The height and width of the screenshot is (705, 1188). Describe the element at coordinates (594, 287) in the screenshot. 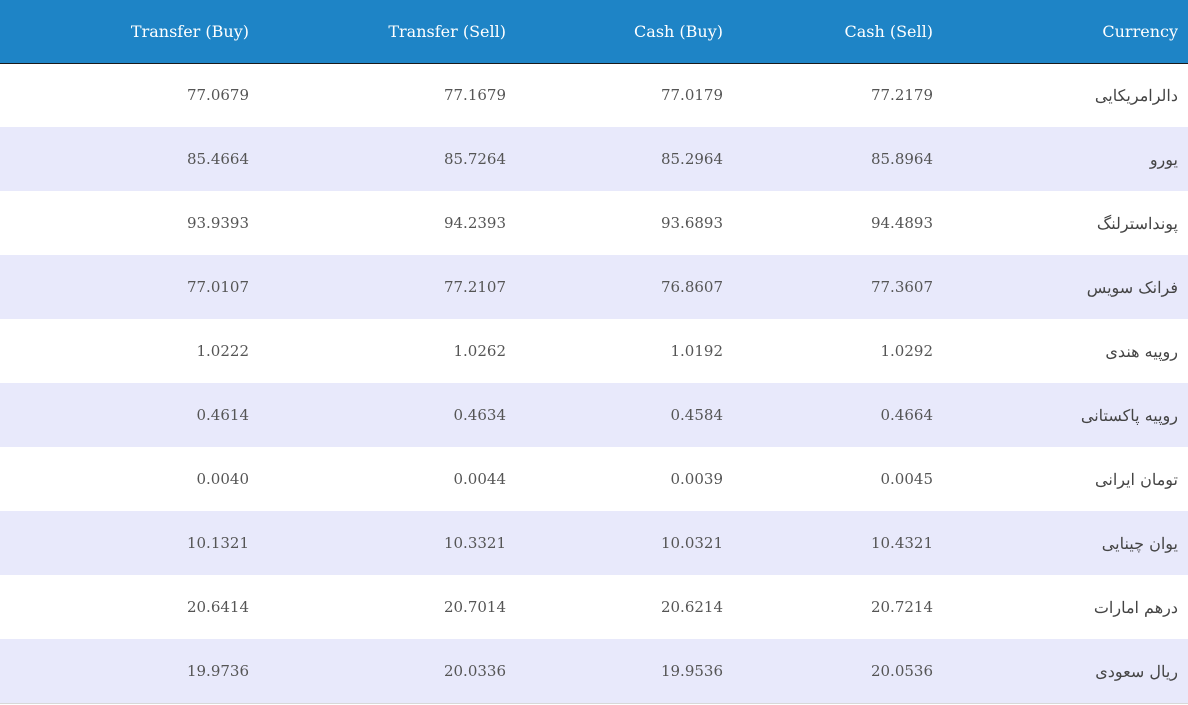

I see `table-row: 77.0107 77.2107 76.8607 77.3607 فرانک سویس` at that location.